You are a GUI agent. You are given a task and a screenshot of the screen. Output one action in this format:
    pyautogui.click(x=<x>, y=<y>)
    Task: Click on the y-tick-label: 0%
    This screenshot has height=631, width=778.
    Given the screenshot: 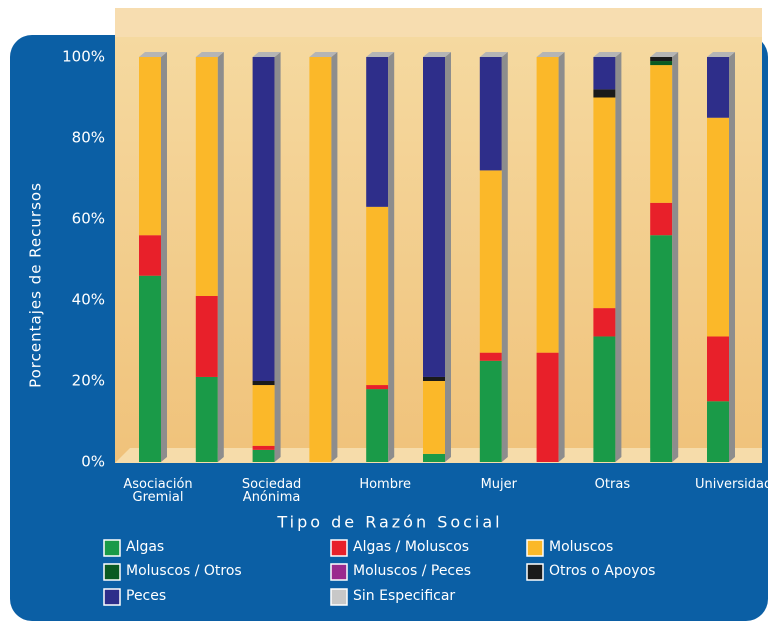 What is the action you would take?
    pyautogui.click(x=93, y=462)
    